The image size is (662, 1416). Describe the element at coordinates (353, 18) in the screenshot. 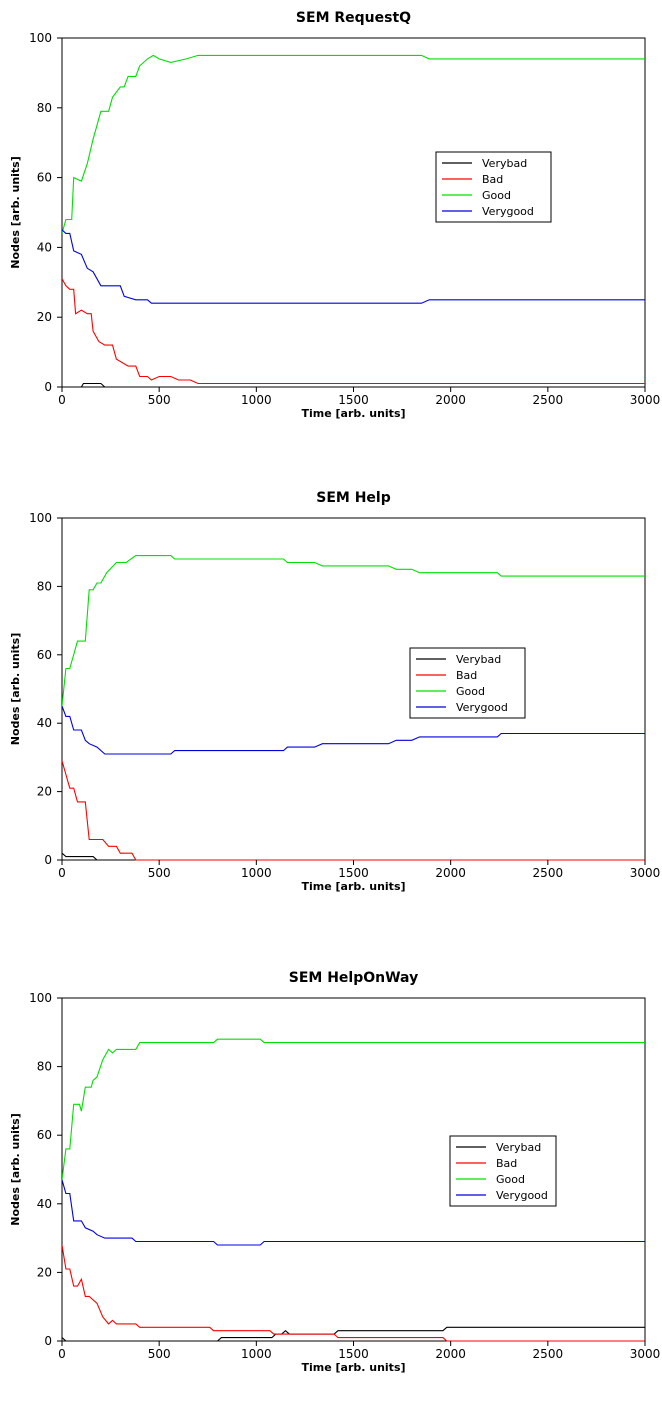

I see `chart-title: SEM RequestQ` at that location.